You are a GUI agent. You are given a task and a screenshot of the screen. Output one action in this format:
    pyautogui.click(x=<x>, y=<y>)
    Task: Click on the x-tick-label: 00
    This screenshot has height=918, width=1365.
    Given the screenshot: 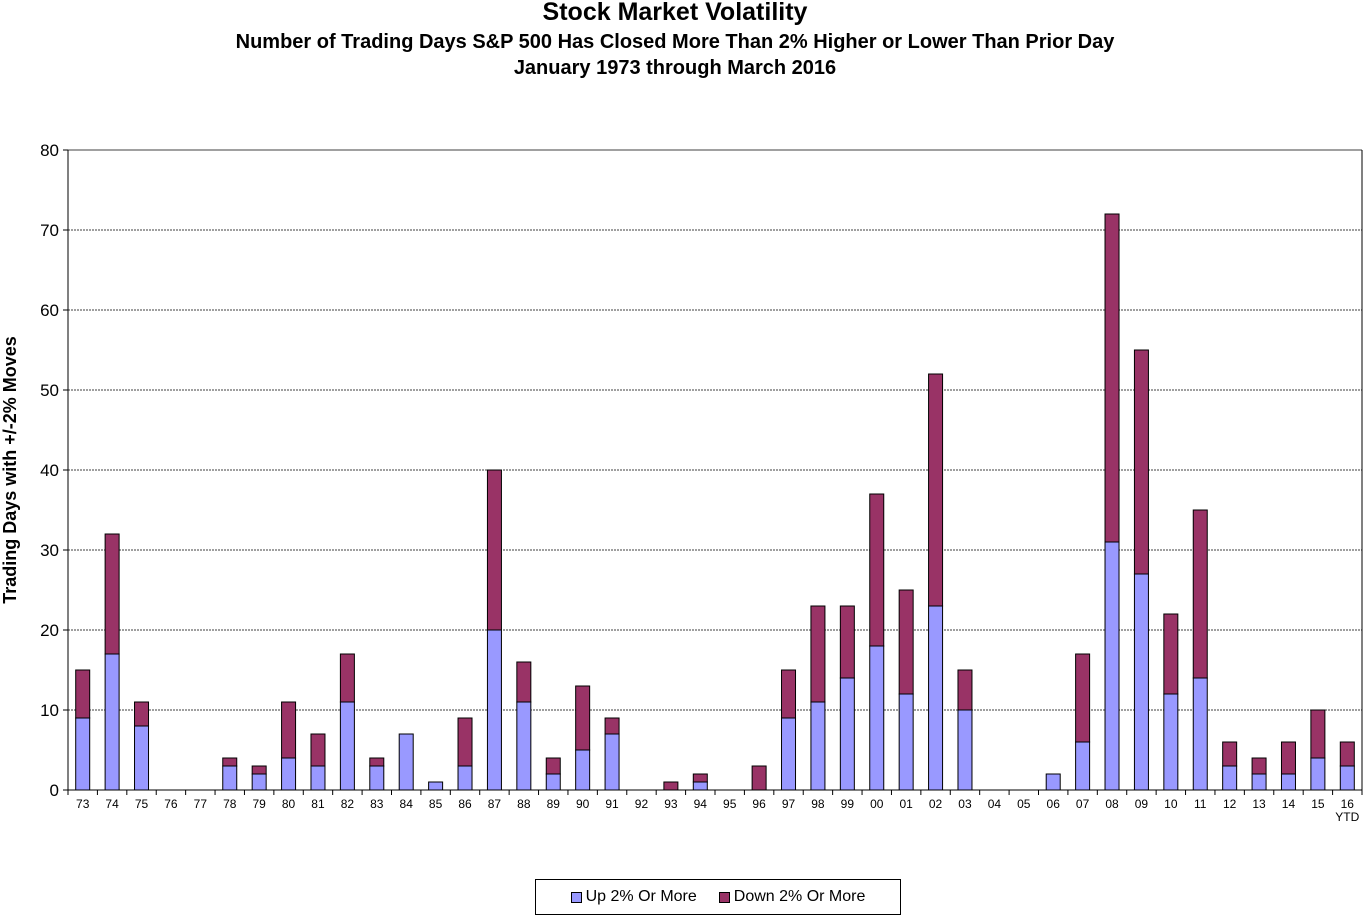 What is the action you would take?
    pyautogui.click(x=877, y=804)
    